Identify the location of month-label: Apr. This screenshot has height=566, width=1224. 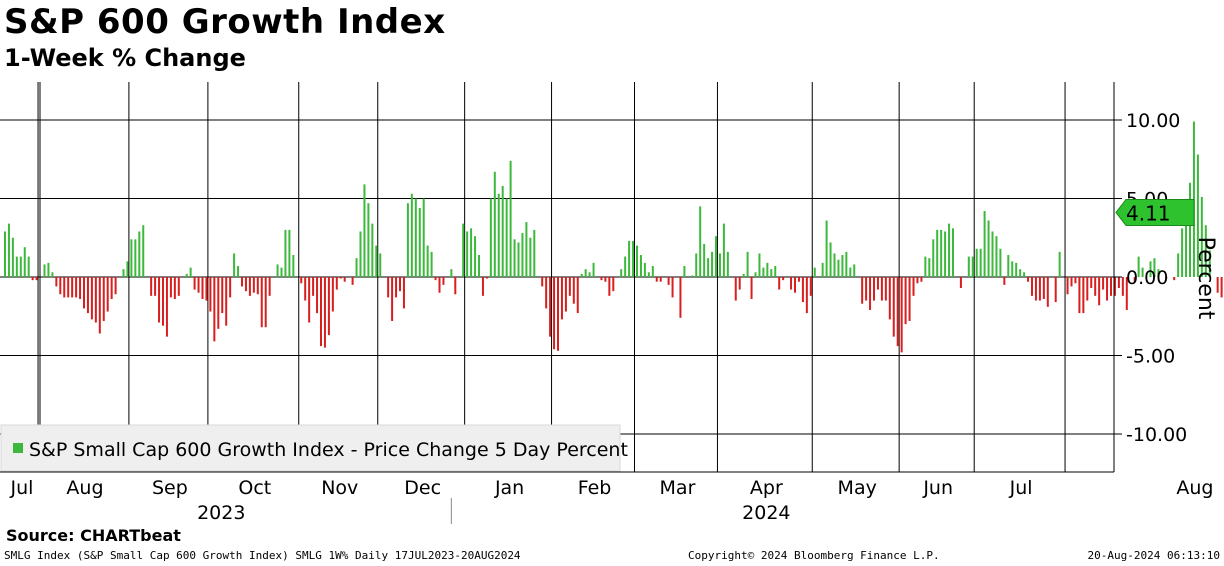
(766, 488).